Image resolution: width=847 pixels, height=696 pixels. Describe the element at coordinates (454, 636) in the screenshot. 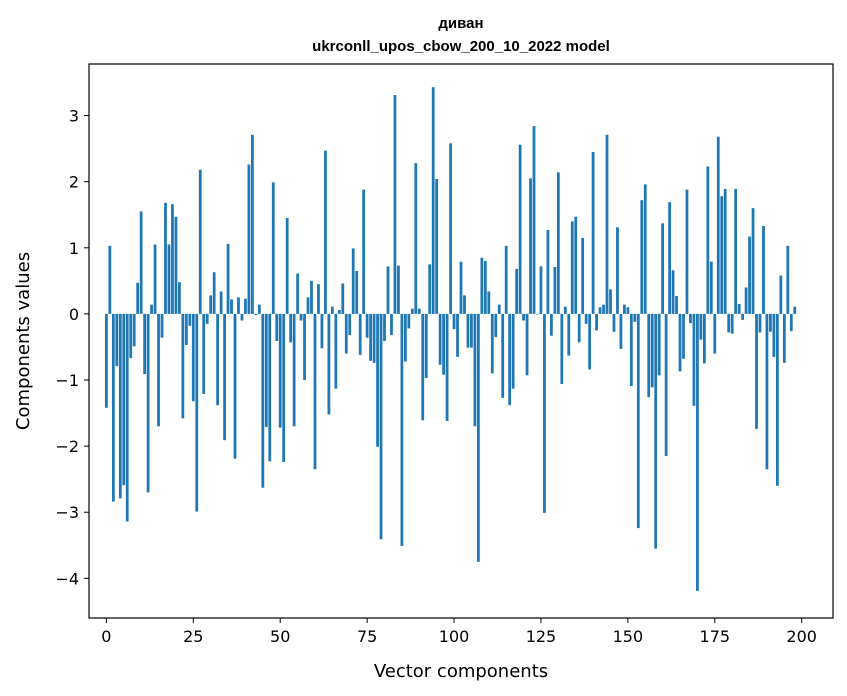

I see `x-tick-label: 100` at that location.